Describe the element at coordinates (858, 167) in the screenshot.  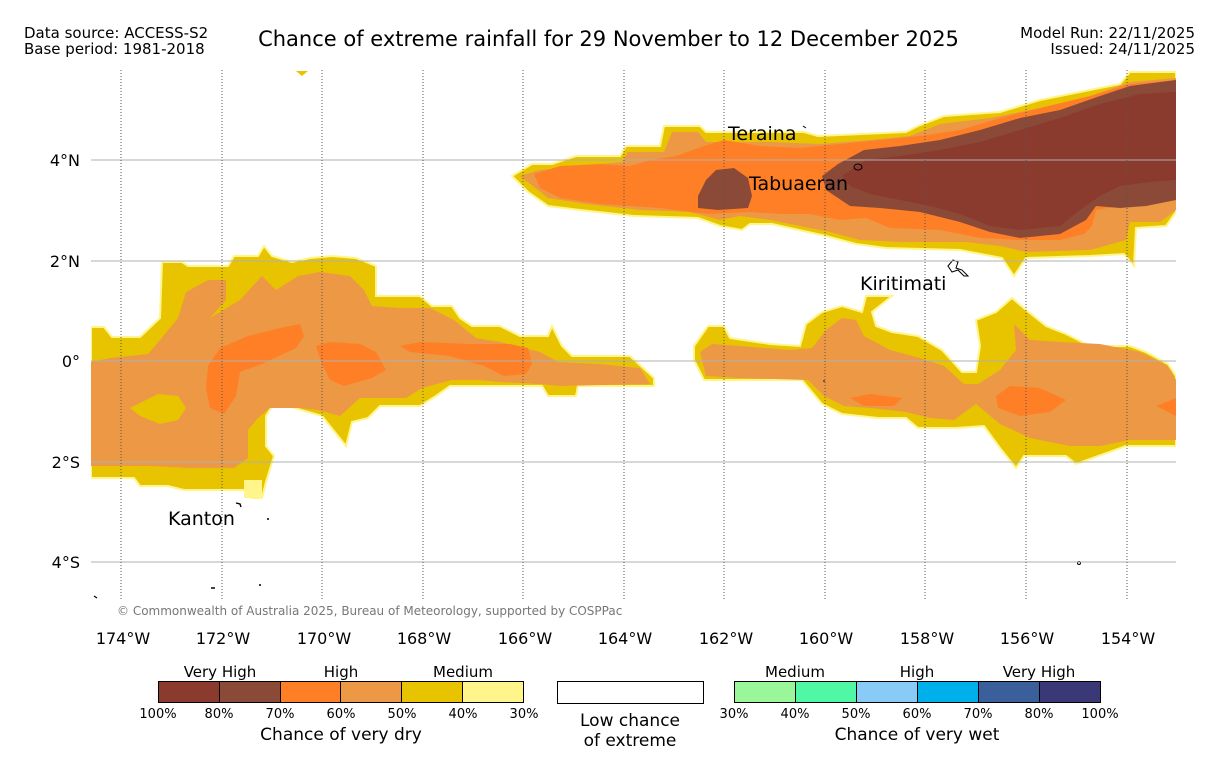
I see `tabuaeran-island` at that location.